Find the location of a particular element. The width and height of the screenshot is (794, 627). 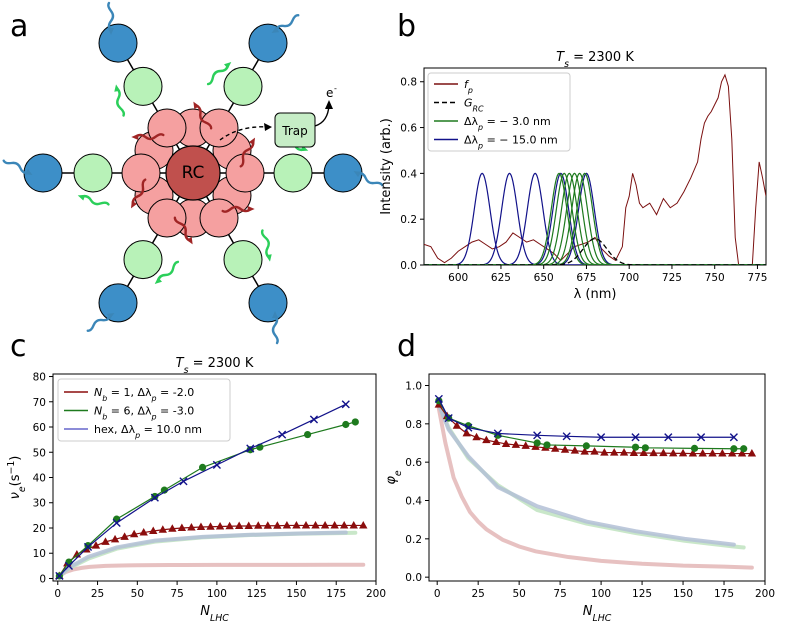

legend-label: GRC is located at coordinates (474, 105).